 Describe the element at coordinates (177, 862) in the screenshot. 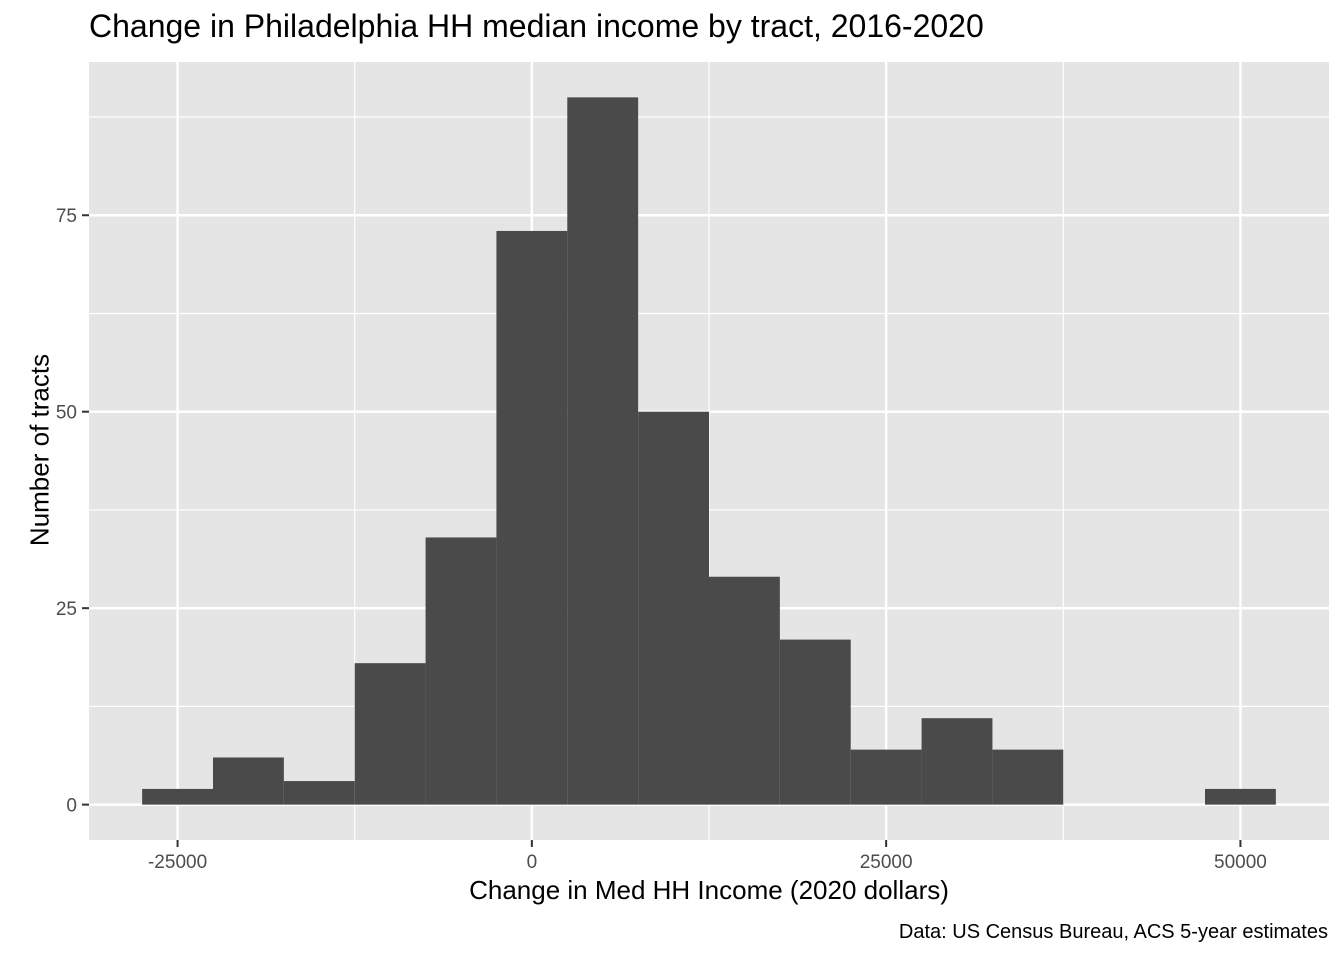

I see `x-tick-label: -25000` at that location.